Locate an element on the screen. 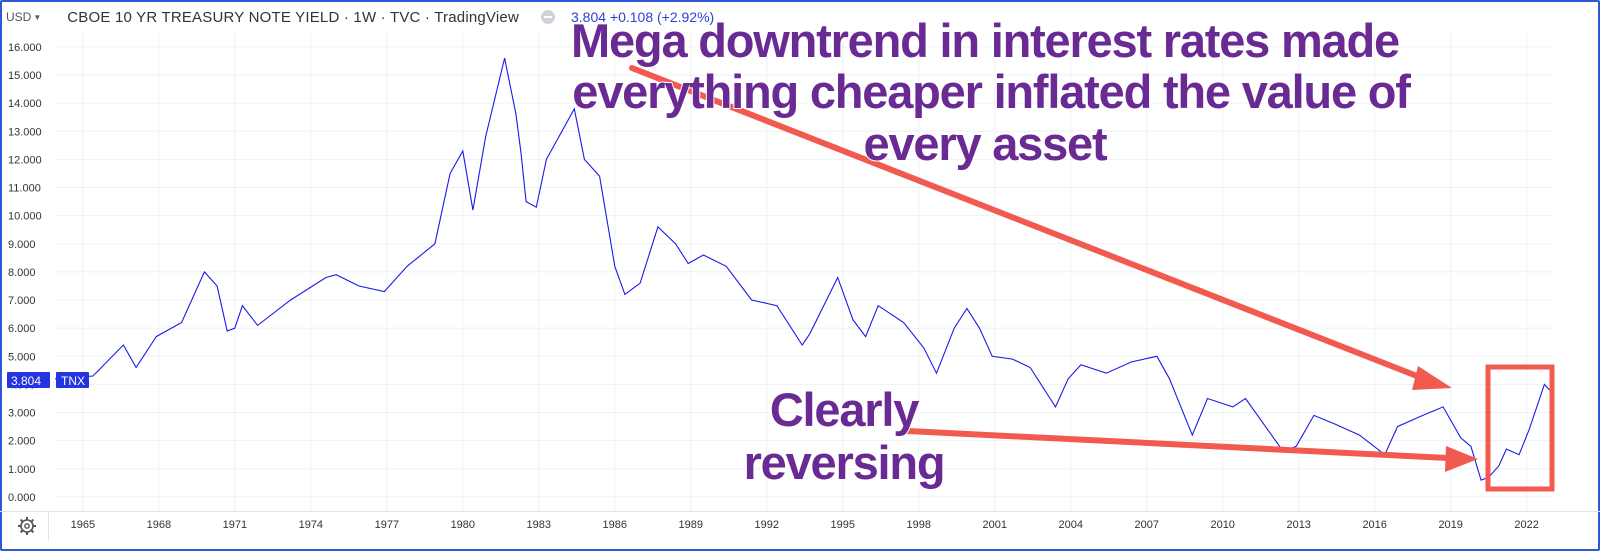 This screenshot has width=1600, height=551. y-tick-label: 7.000 is located at coordinates (22, 301).